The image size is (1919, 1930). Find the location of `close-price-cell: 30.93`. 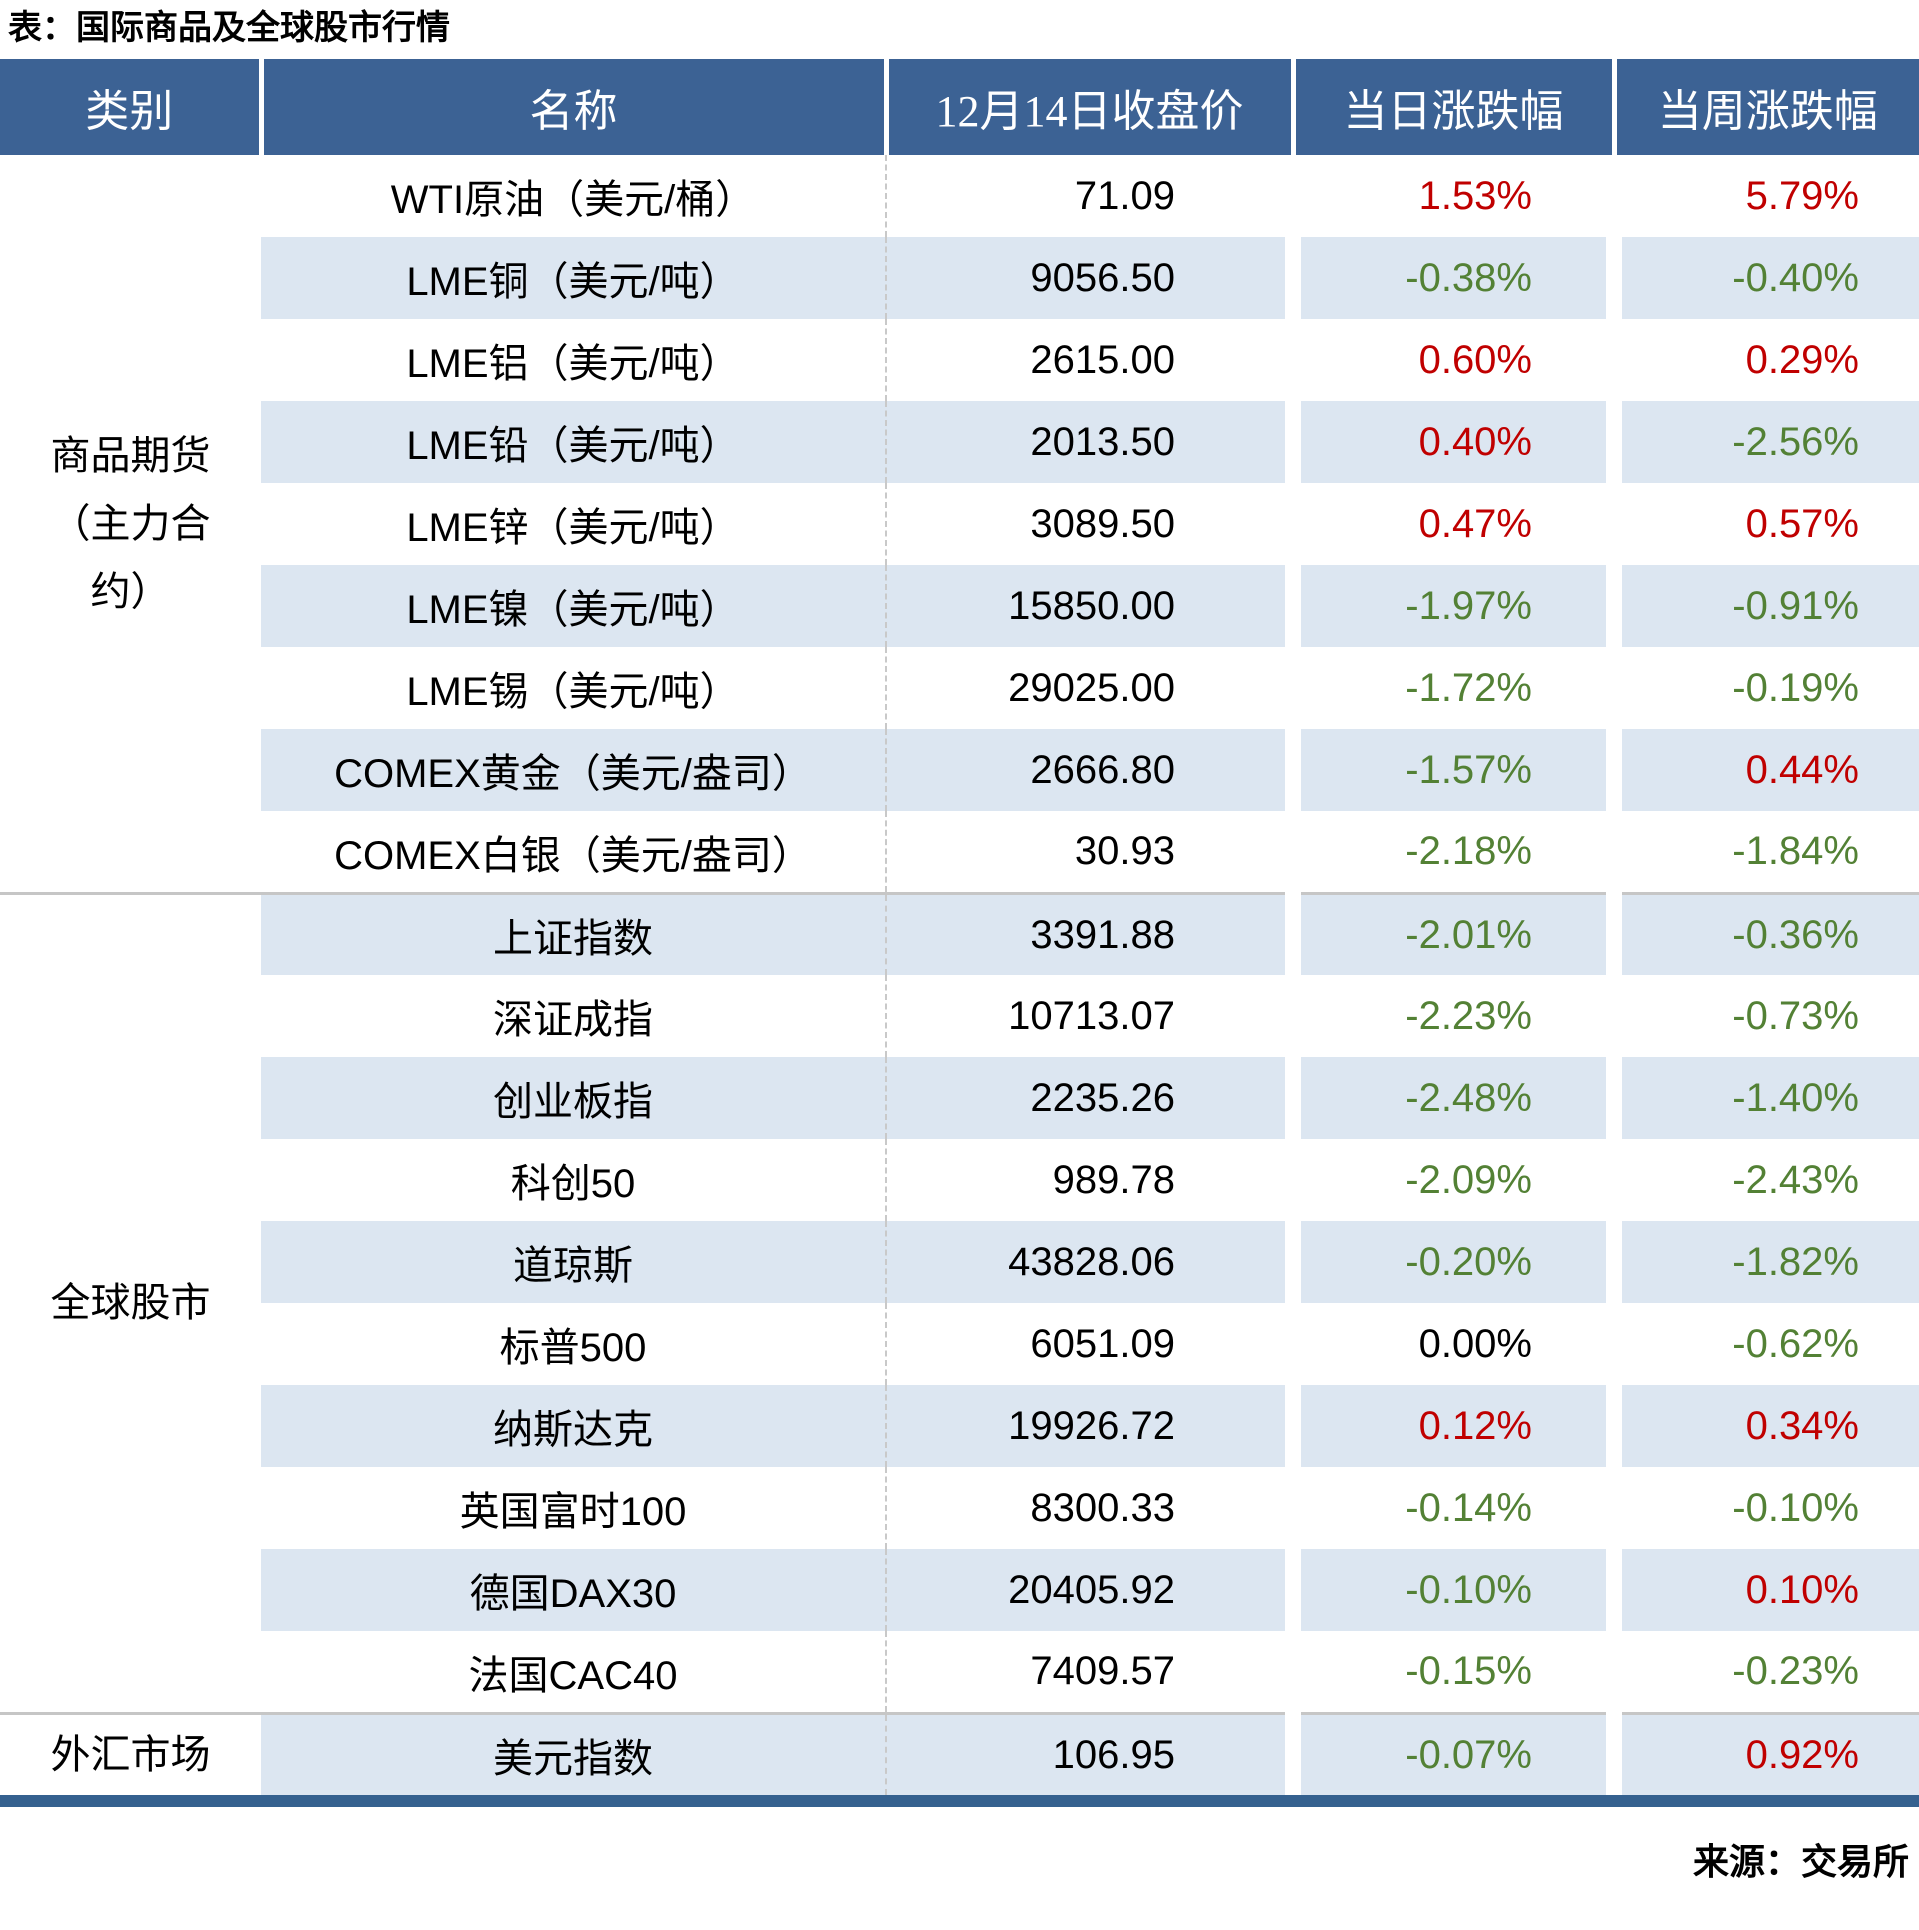

close-price-cell: 30.93 is located at coordinates (1089, 852).